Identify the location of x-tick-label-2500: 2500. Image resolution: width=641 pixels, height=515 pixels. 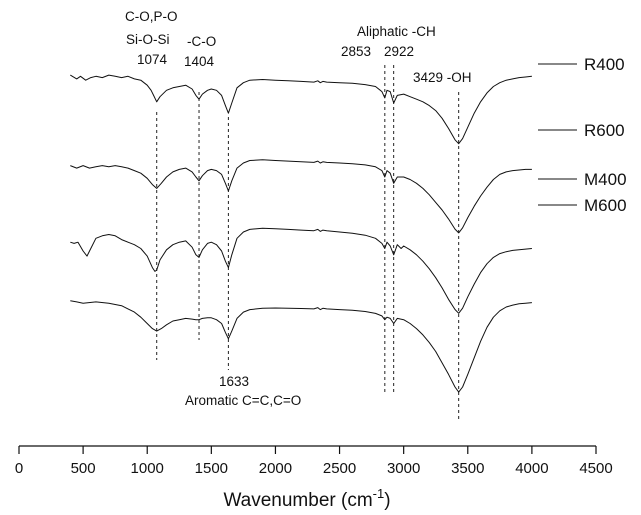
(339, 468).